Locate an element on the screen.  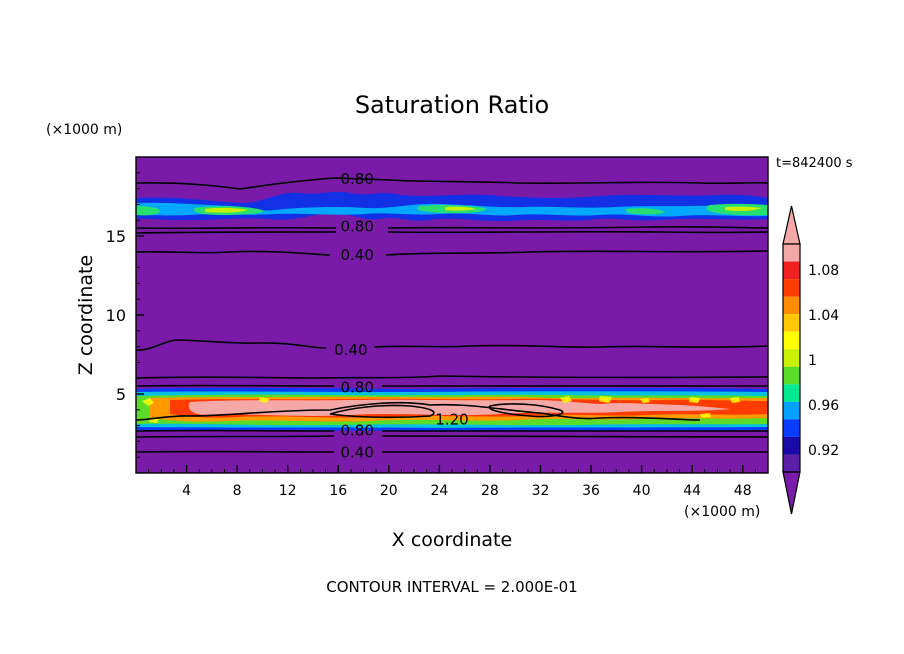
x-tick-label: 8 is located at coordinates (237, 491).